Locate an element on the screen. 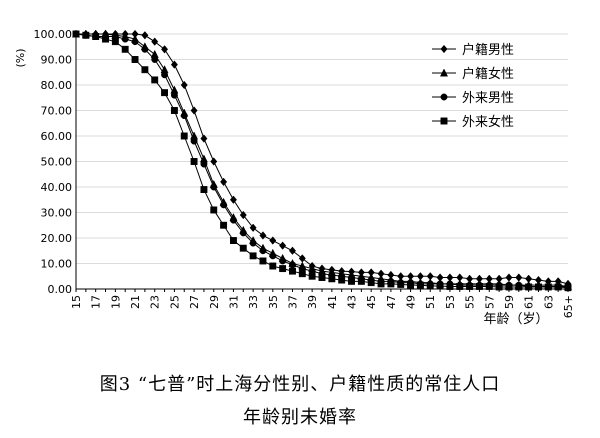 Image resolution: width=600 pixels, height=438 pixels. legend-marker-diamond is located at coordinates (444, 49).